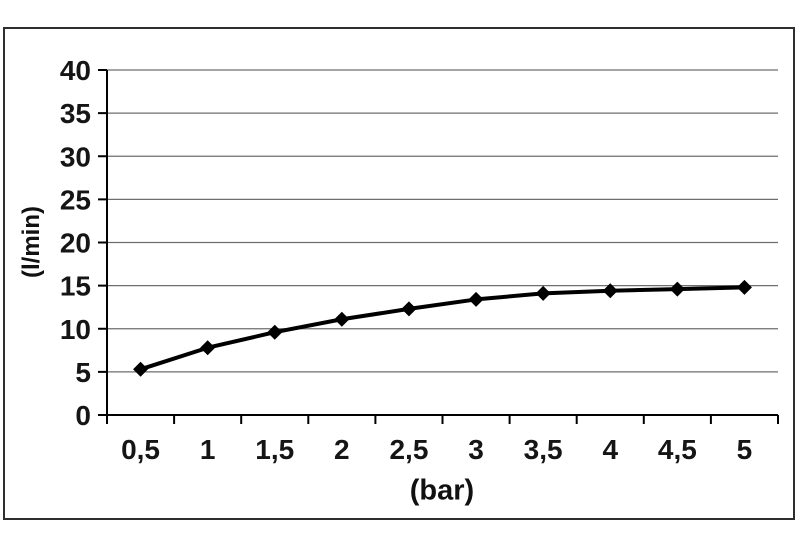 The width and height of the screenshot is (800, 533). Describe the element at coordinates (543, 449) in the screenshot. I see `x-tick-label: 3,5` at that location.